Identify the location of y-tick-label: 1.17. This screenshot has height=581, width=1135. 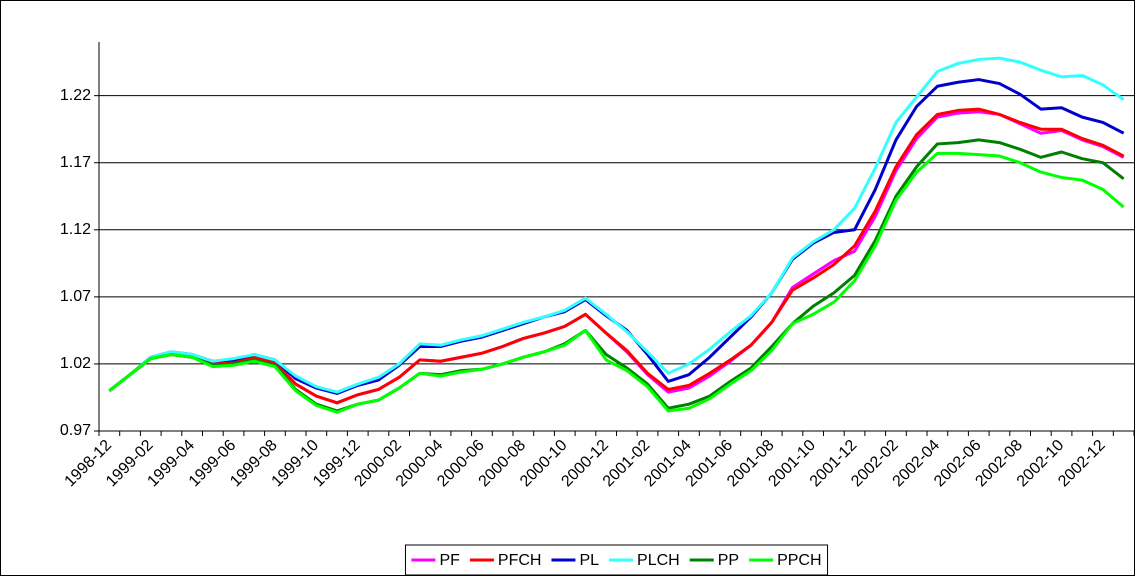
(75, 162).